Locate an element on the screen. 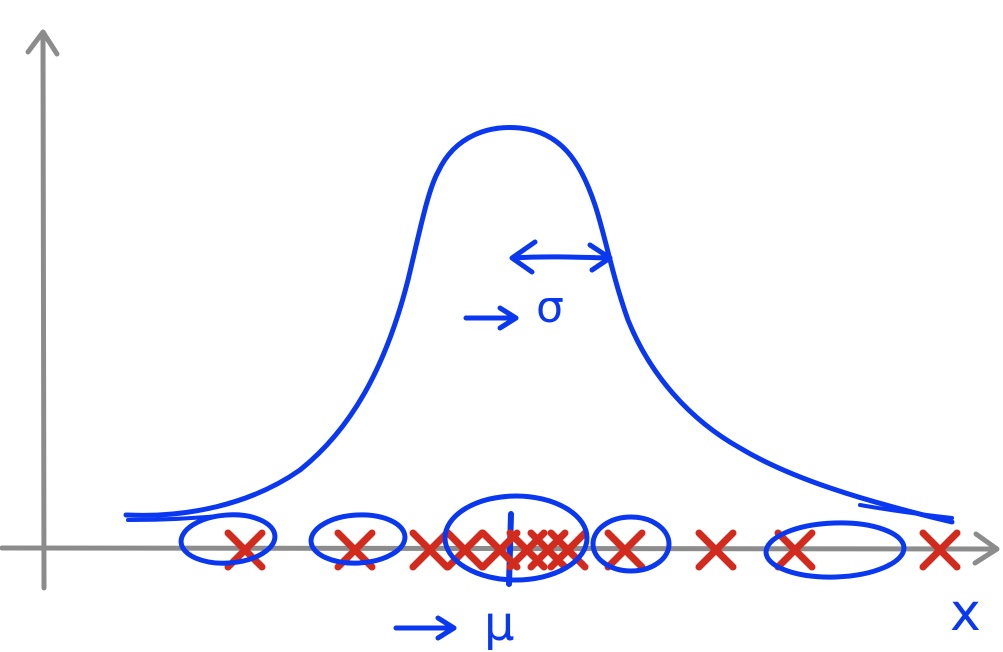  sigma-pointer-arrow is located at coordinates (491, 318).